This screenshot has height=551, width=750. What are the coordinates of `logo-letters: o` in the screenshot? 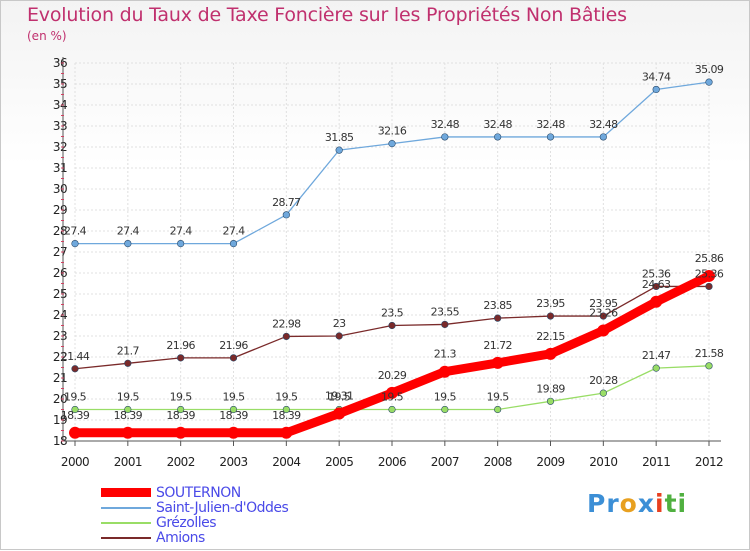 It's located at (628, 503).